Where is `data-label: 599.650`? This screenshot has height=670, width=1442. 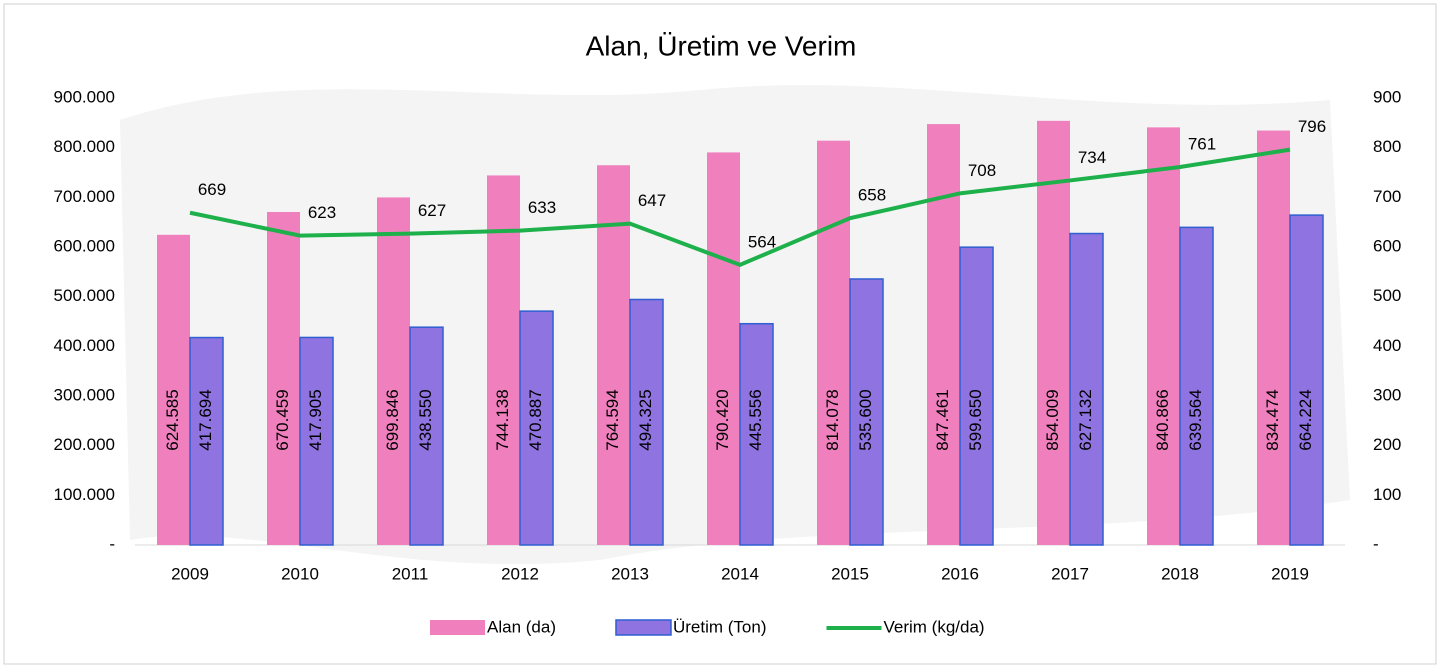
data-label: 599.650 is located at coordinates (975, 419).